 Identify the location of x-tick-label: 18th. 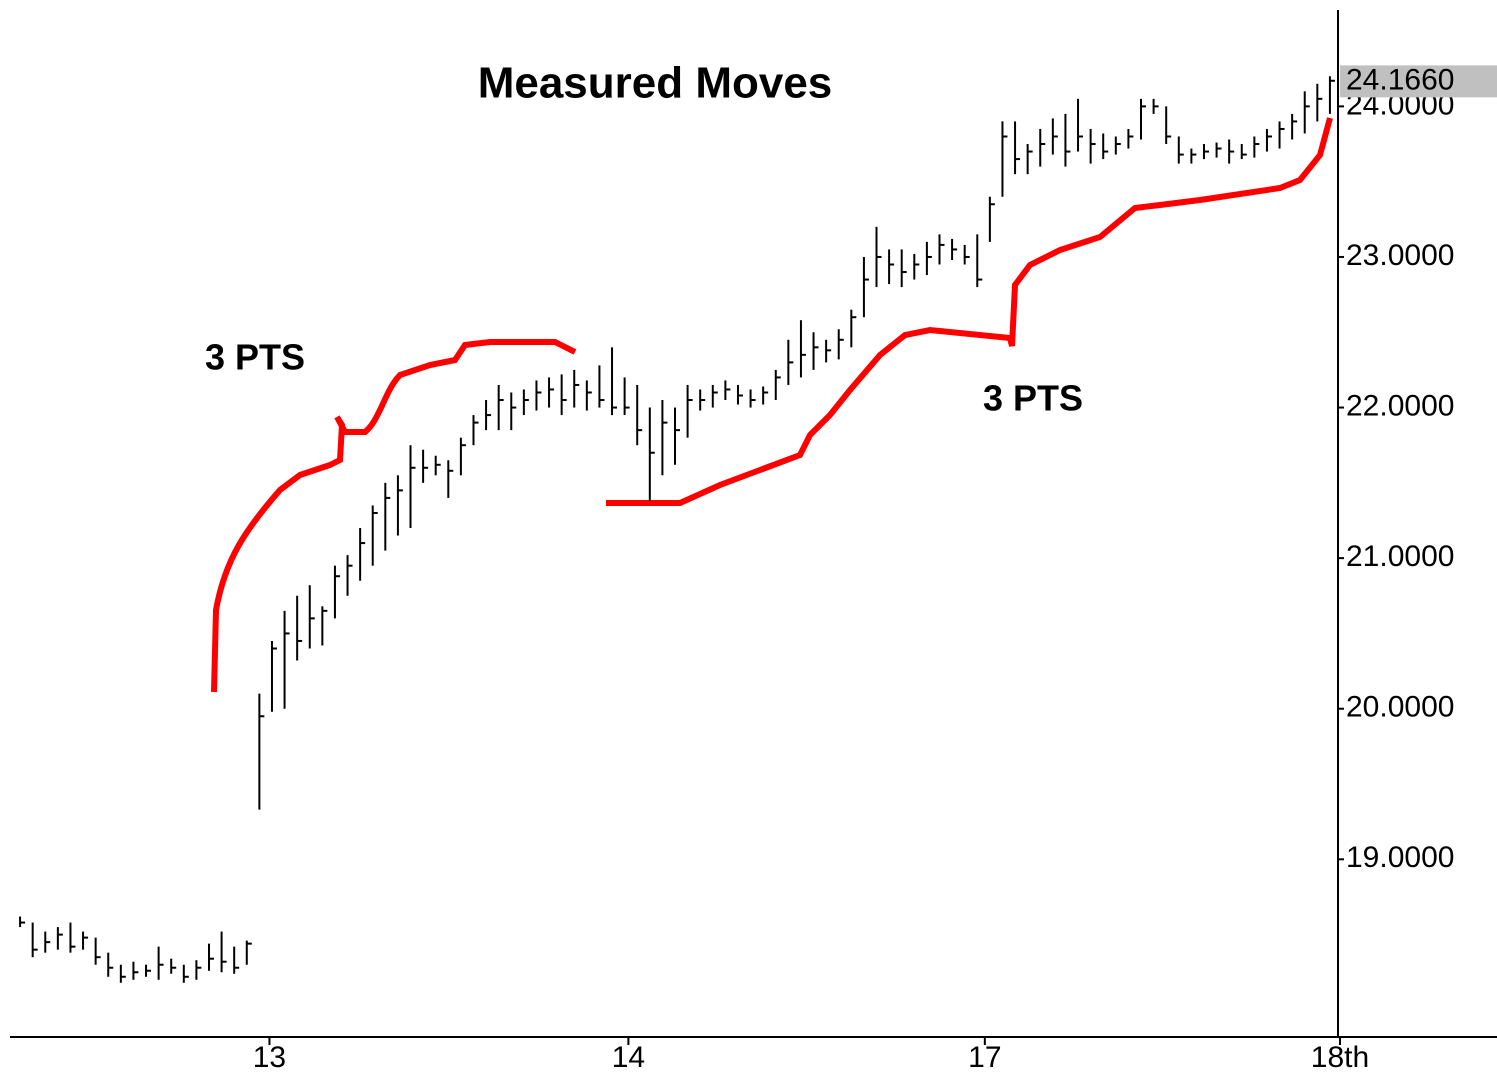
(1340, 1057).